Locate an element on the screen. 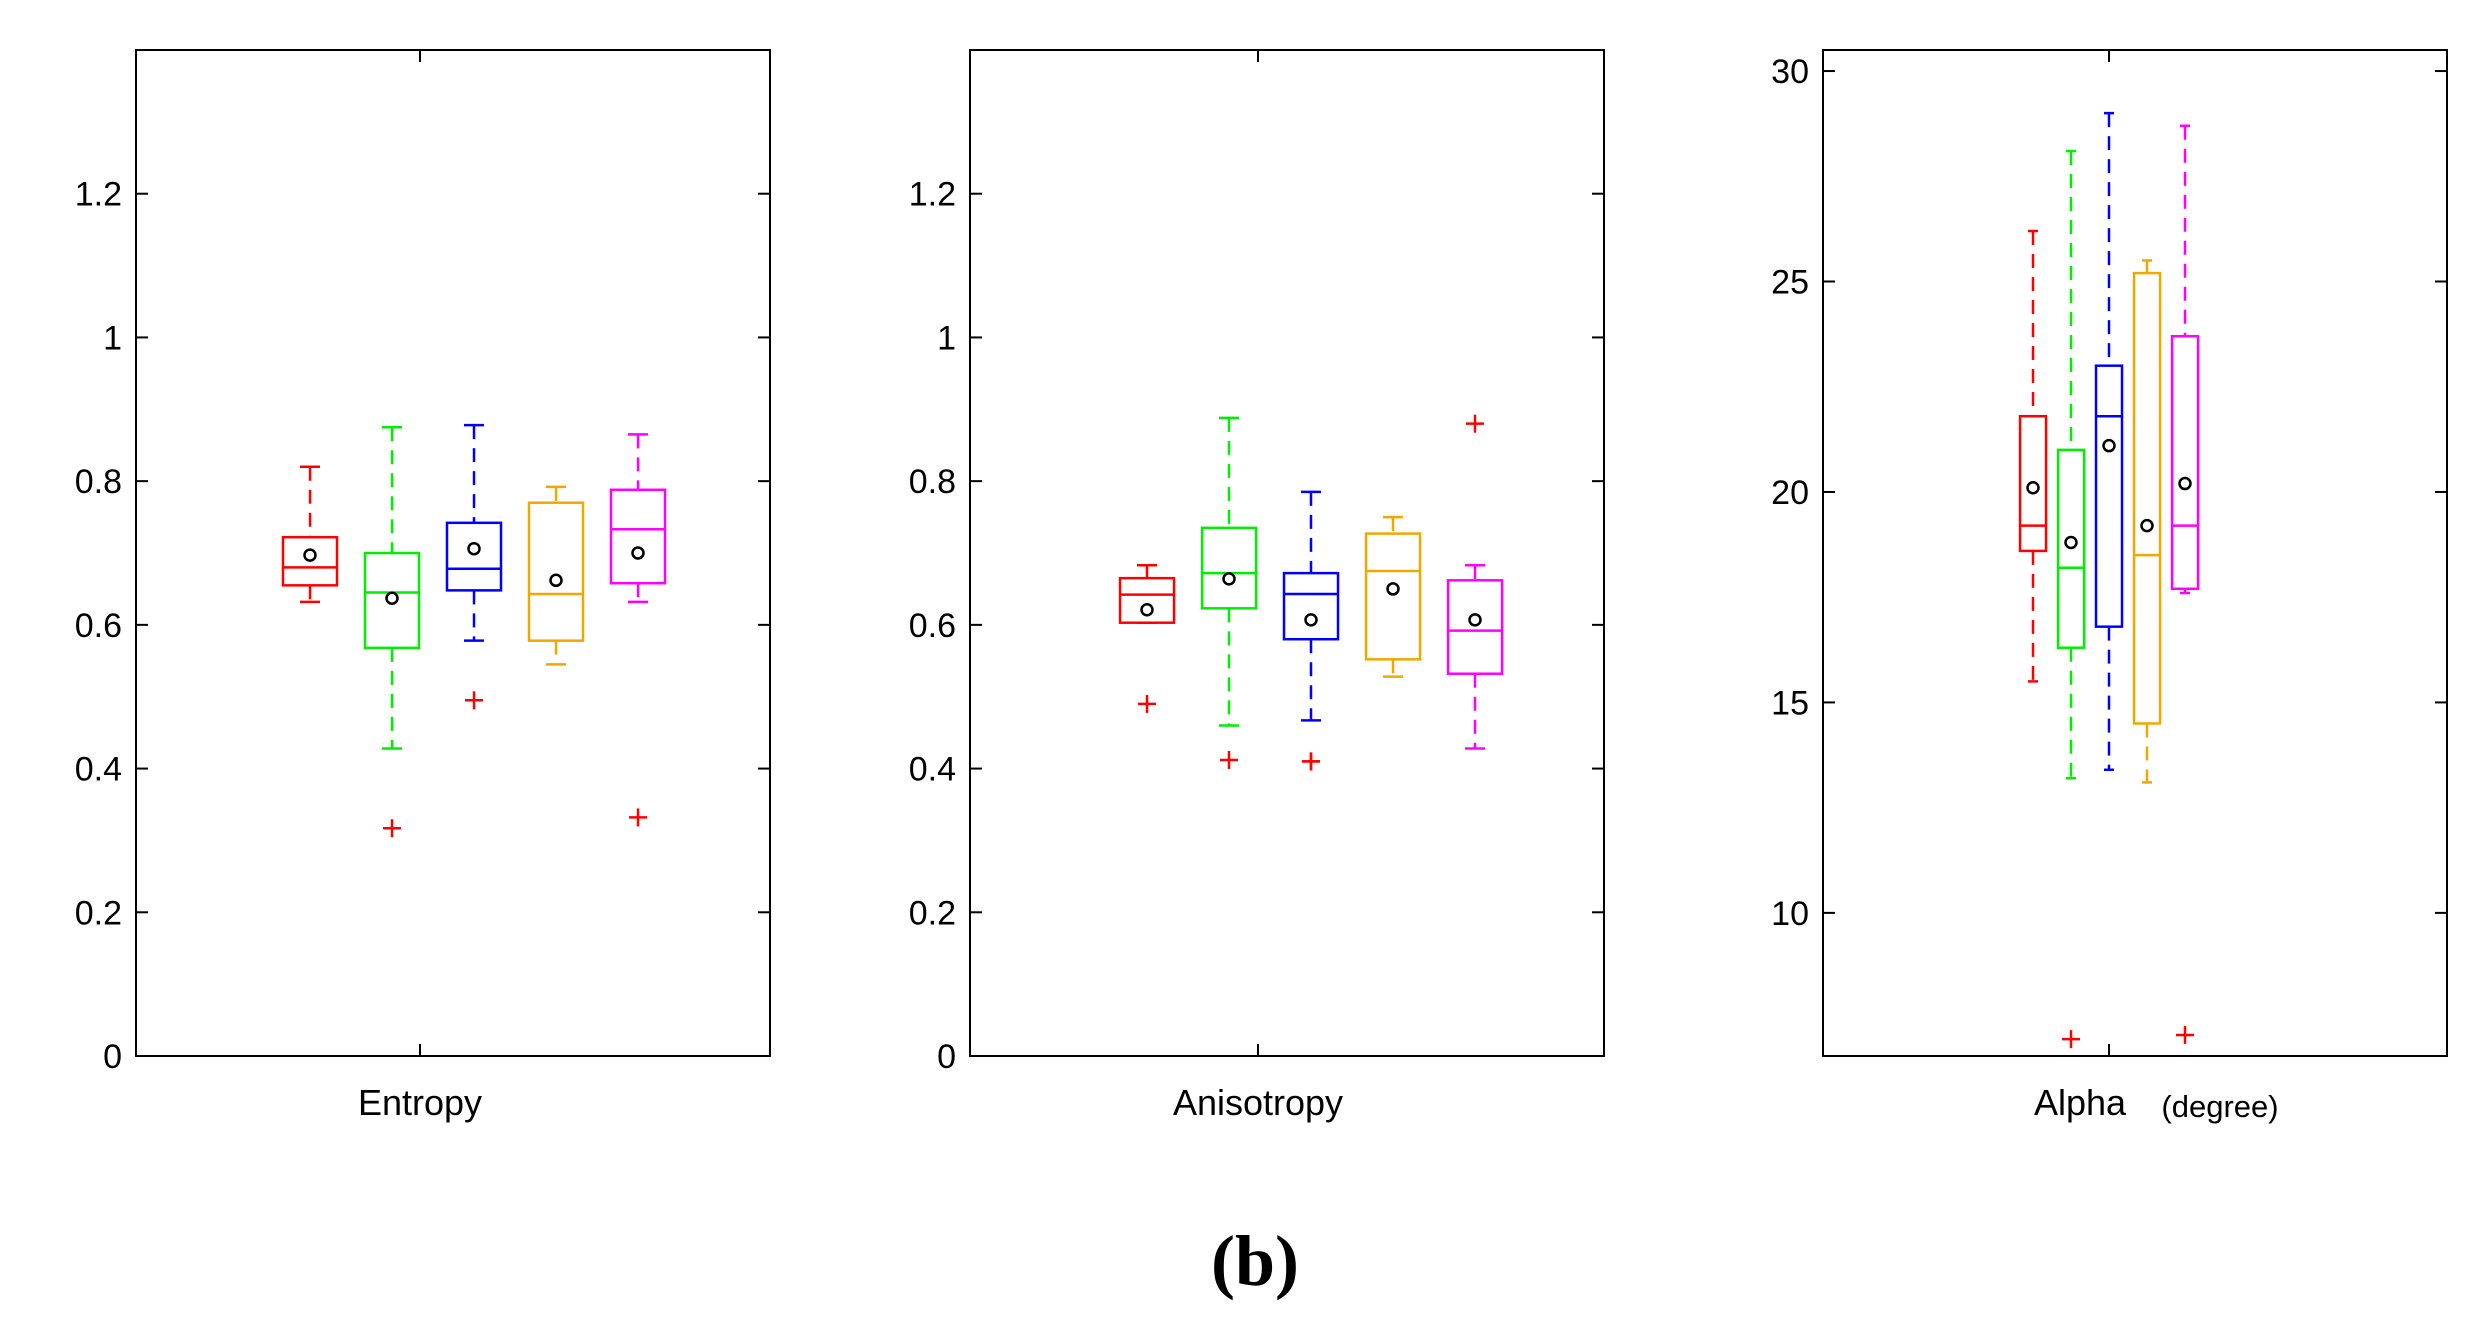 The width and height of the screenshot is (2479, 1332). y-tick-label: 20 is located at coordinates (1790, 493).